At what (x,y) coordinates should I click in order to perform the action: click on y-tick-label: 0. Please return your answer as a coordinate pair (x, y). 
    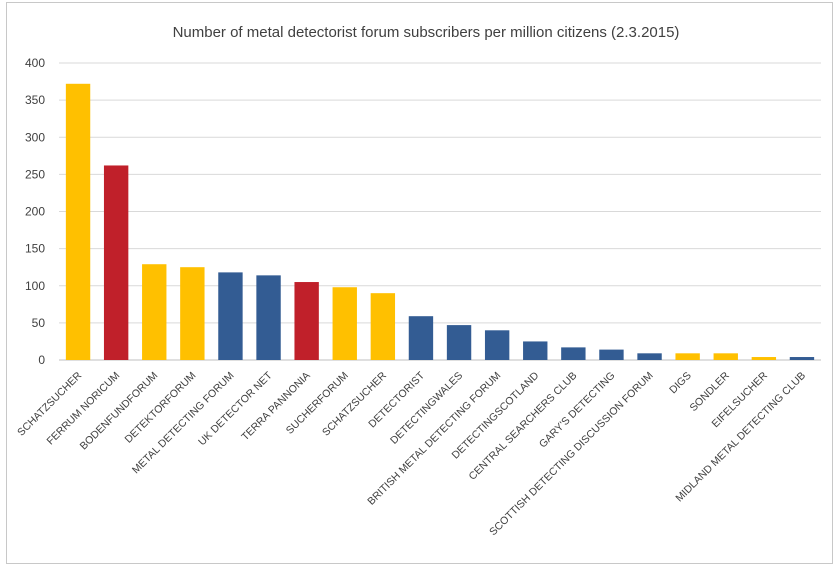
    Looking at the image, I should click on (41, 360).